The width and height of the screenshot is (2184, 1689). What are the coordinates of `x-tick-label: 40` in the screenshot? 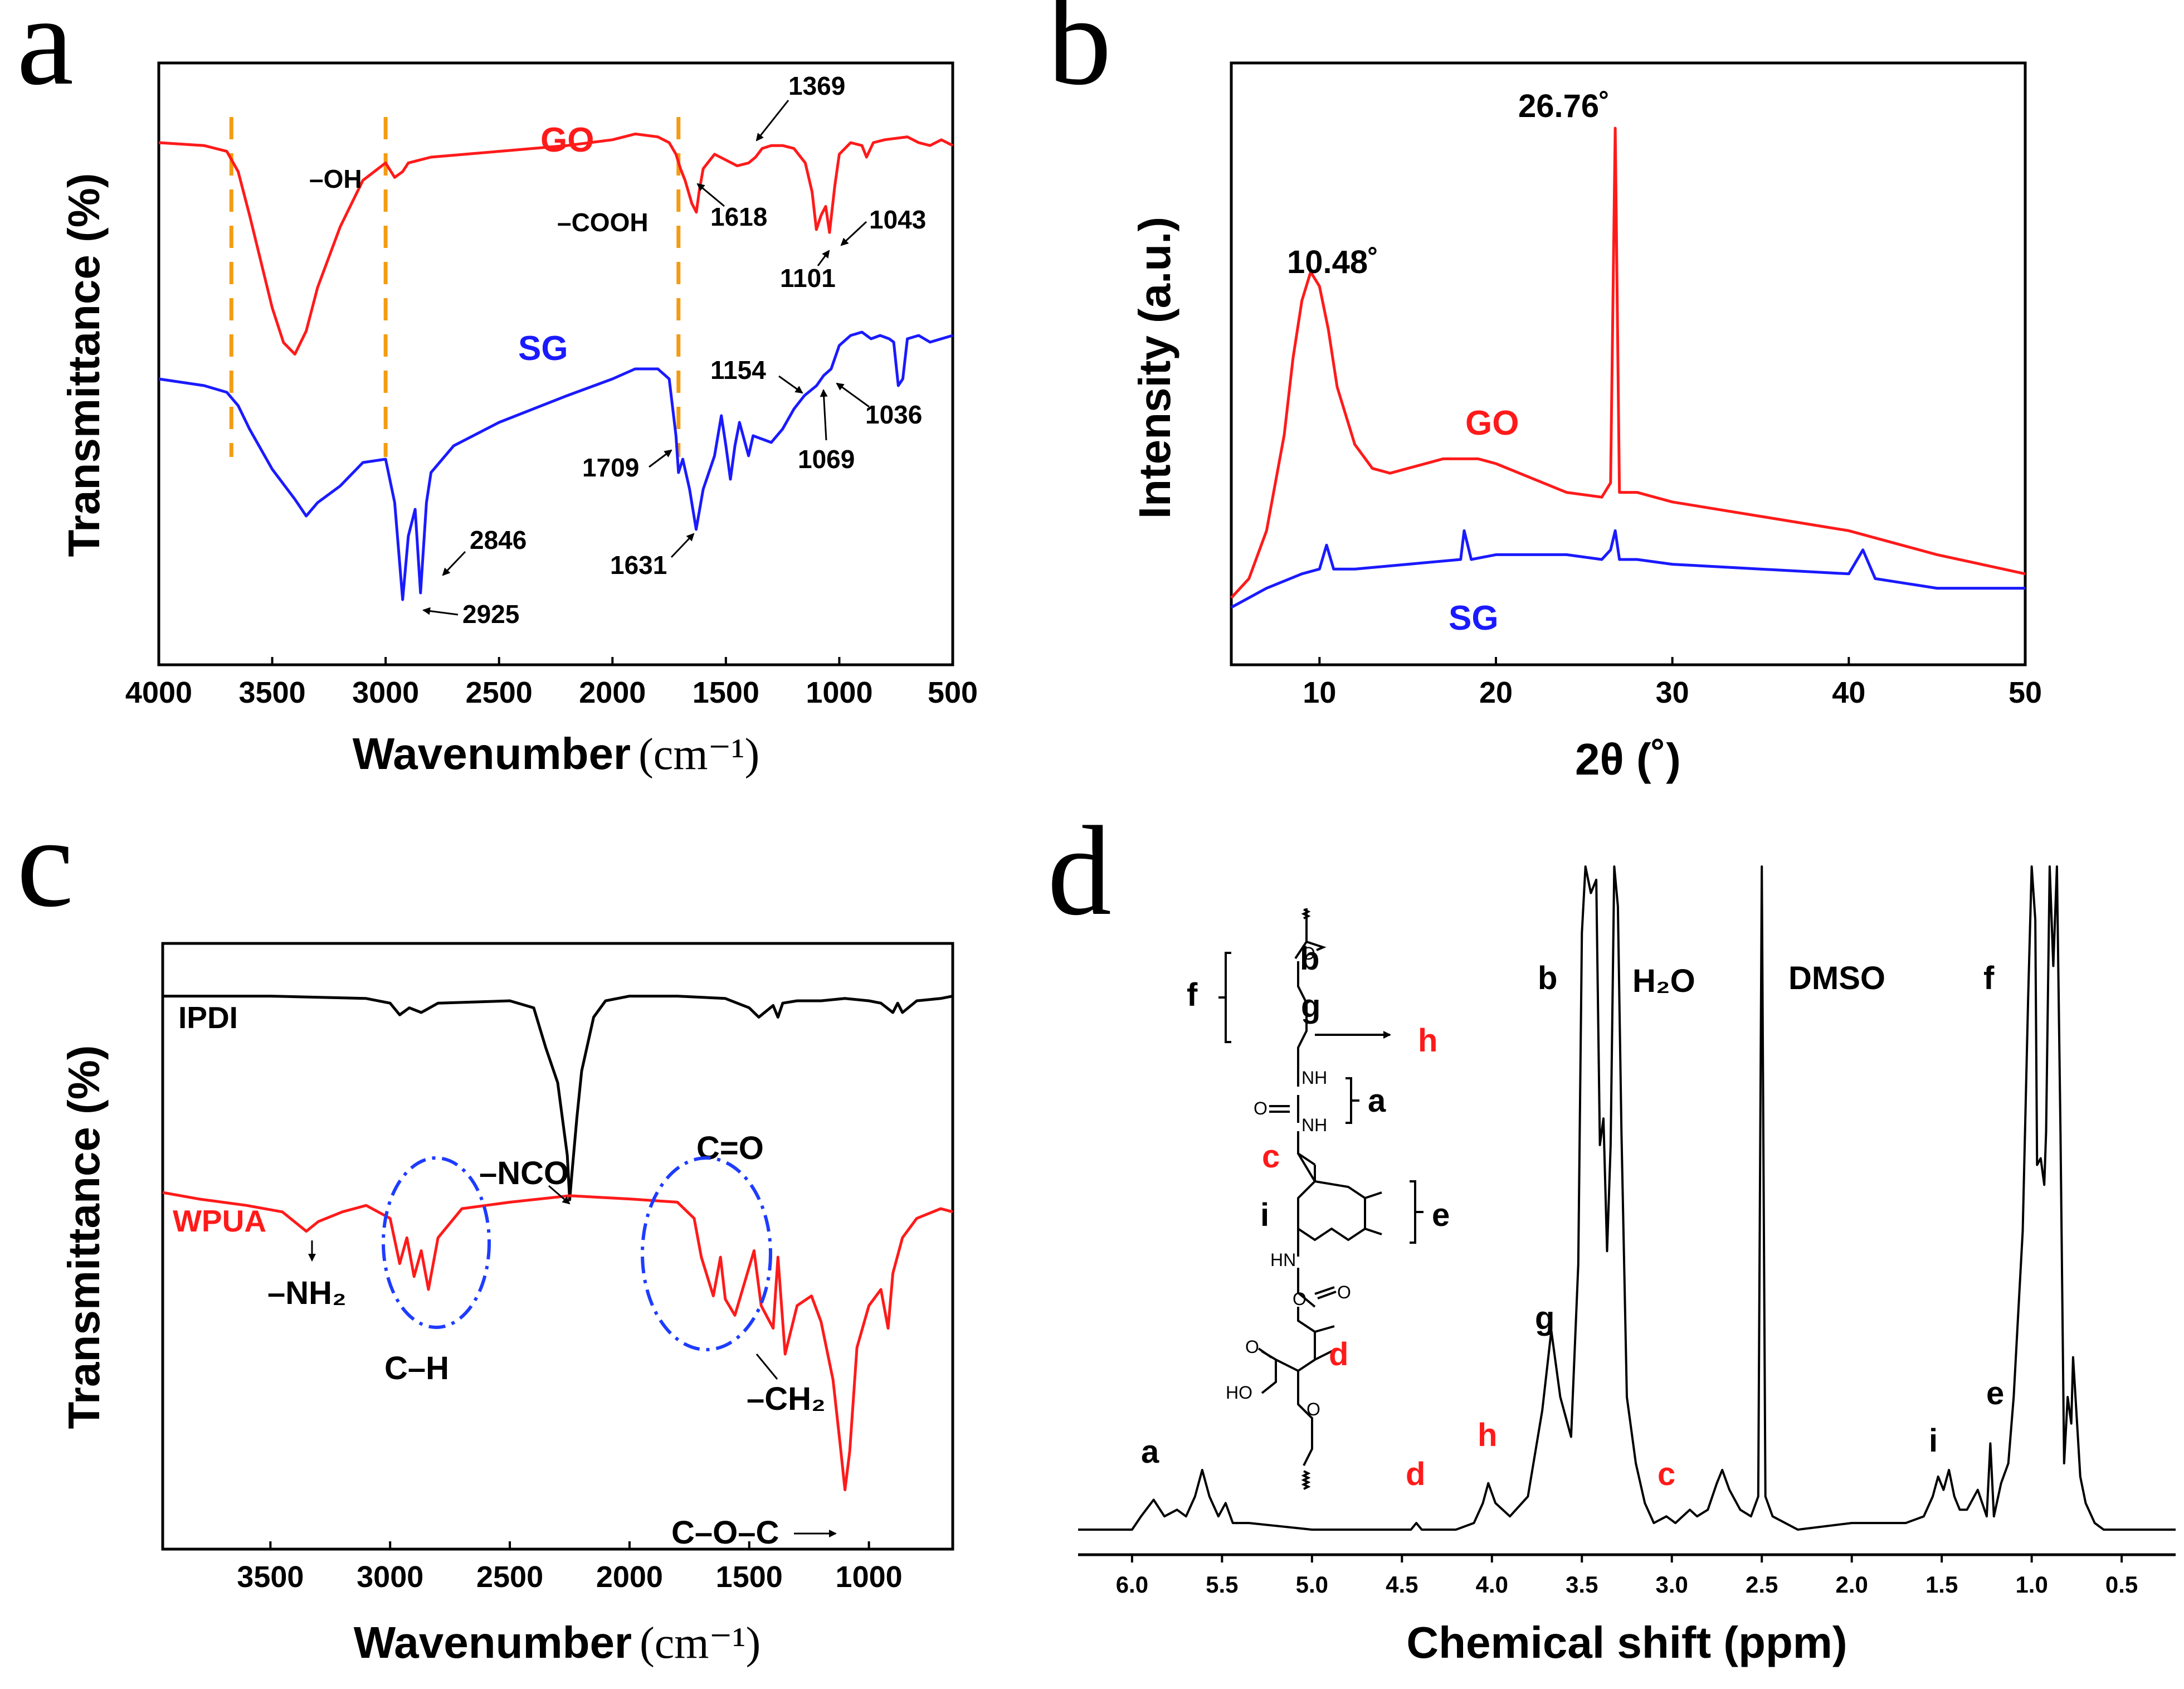 It's located at (1849, 692).